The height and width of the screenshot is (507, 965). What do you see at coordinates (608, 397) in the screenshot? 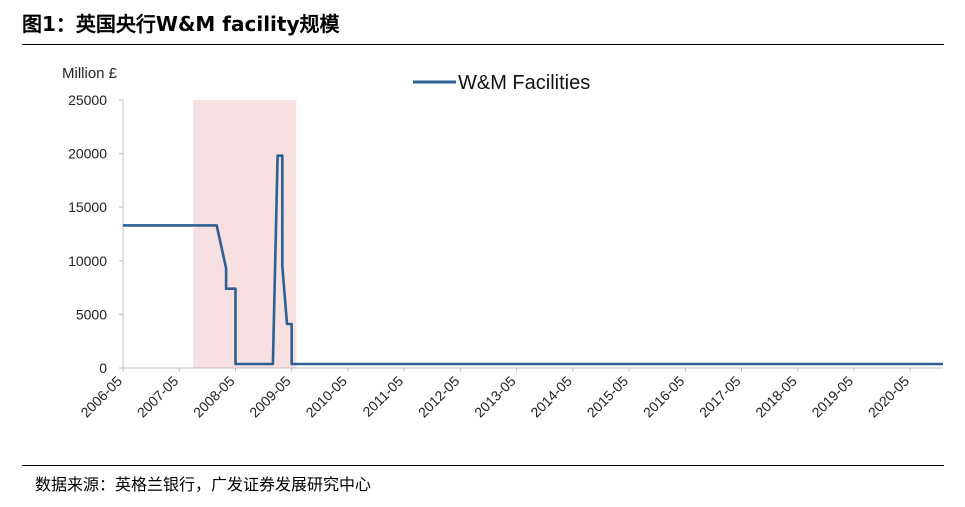
I see `x-tick-label: 2015-05` at bounding box center [608, 397].